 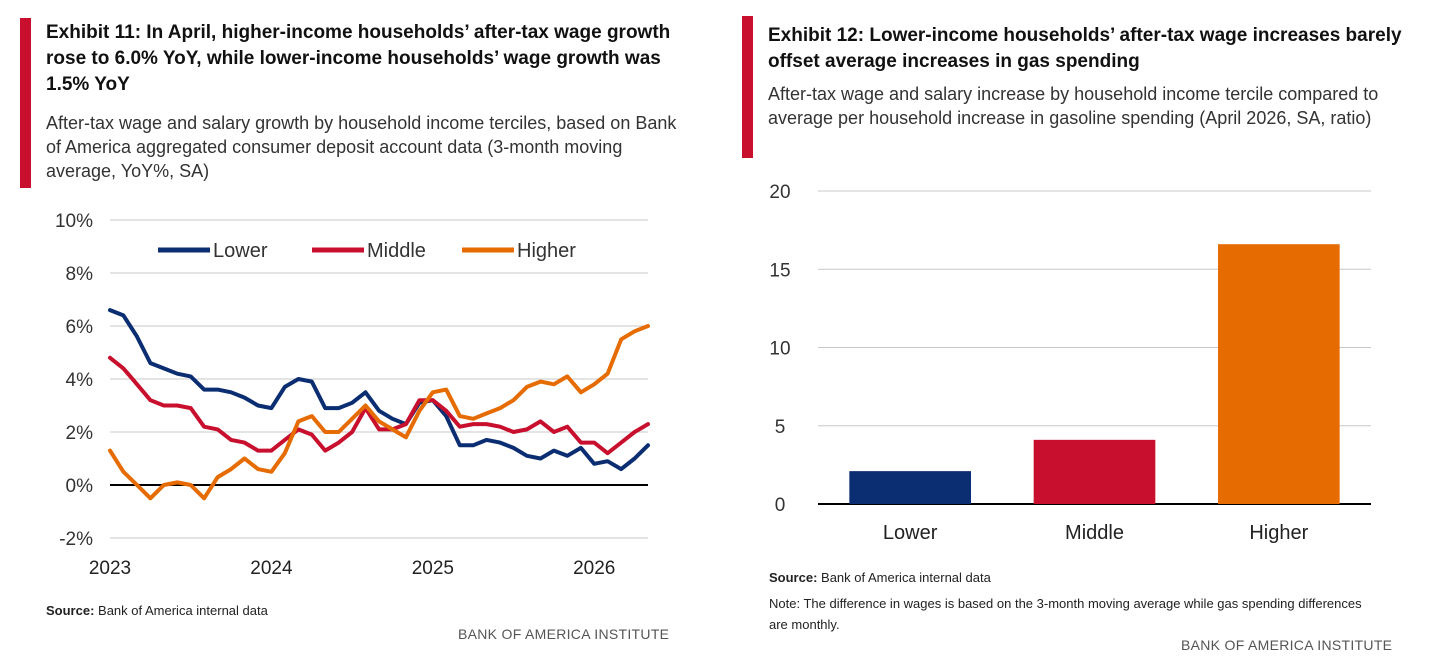 What do you see at coordinates (80, 274) in the screenshot?
I see `y-tick-label: 8%` at bounding box center [80, 274].